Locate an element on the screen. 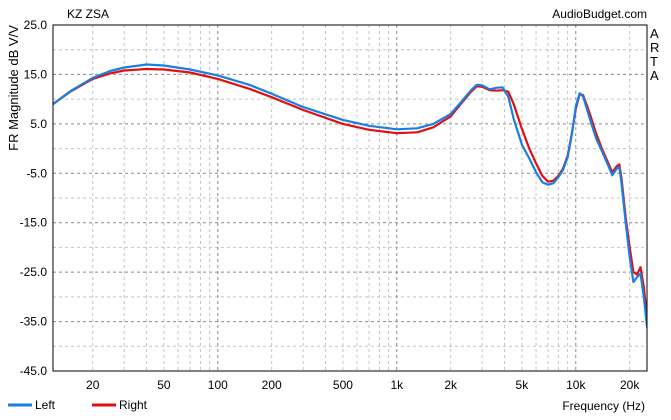  source-label: AudioBudget.com is located at coordinates (599, 14).